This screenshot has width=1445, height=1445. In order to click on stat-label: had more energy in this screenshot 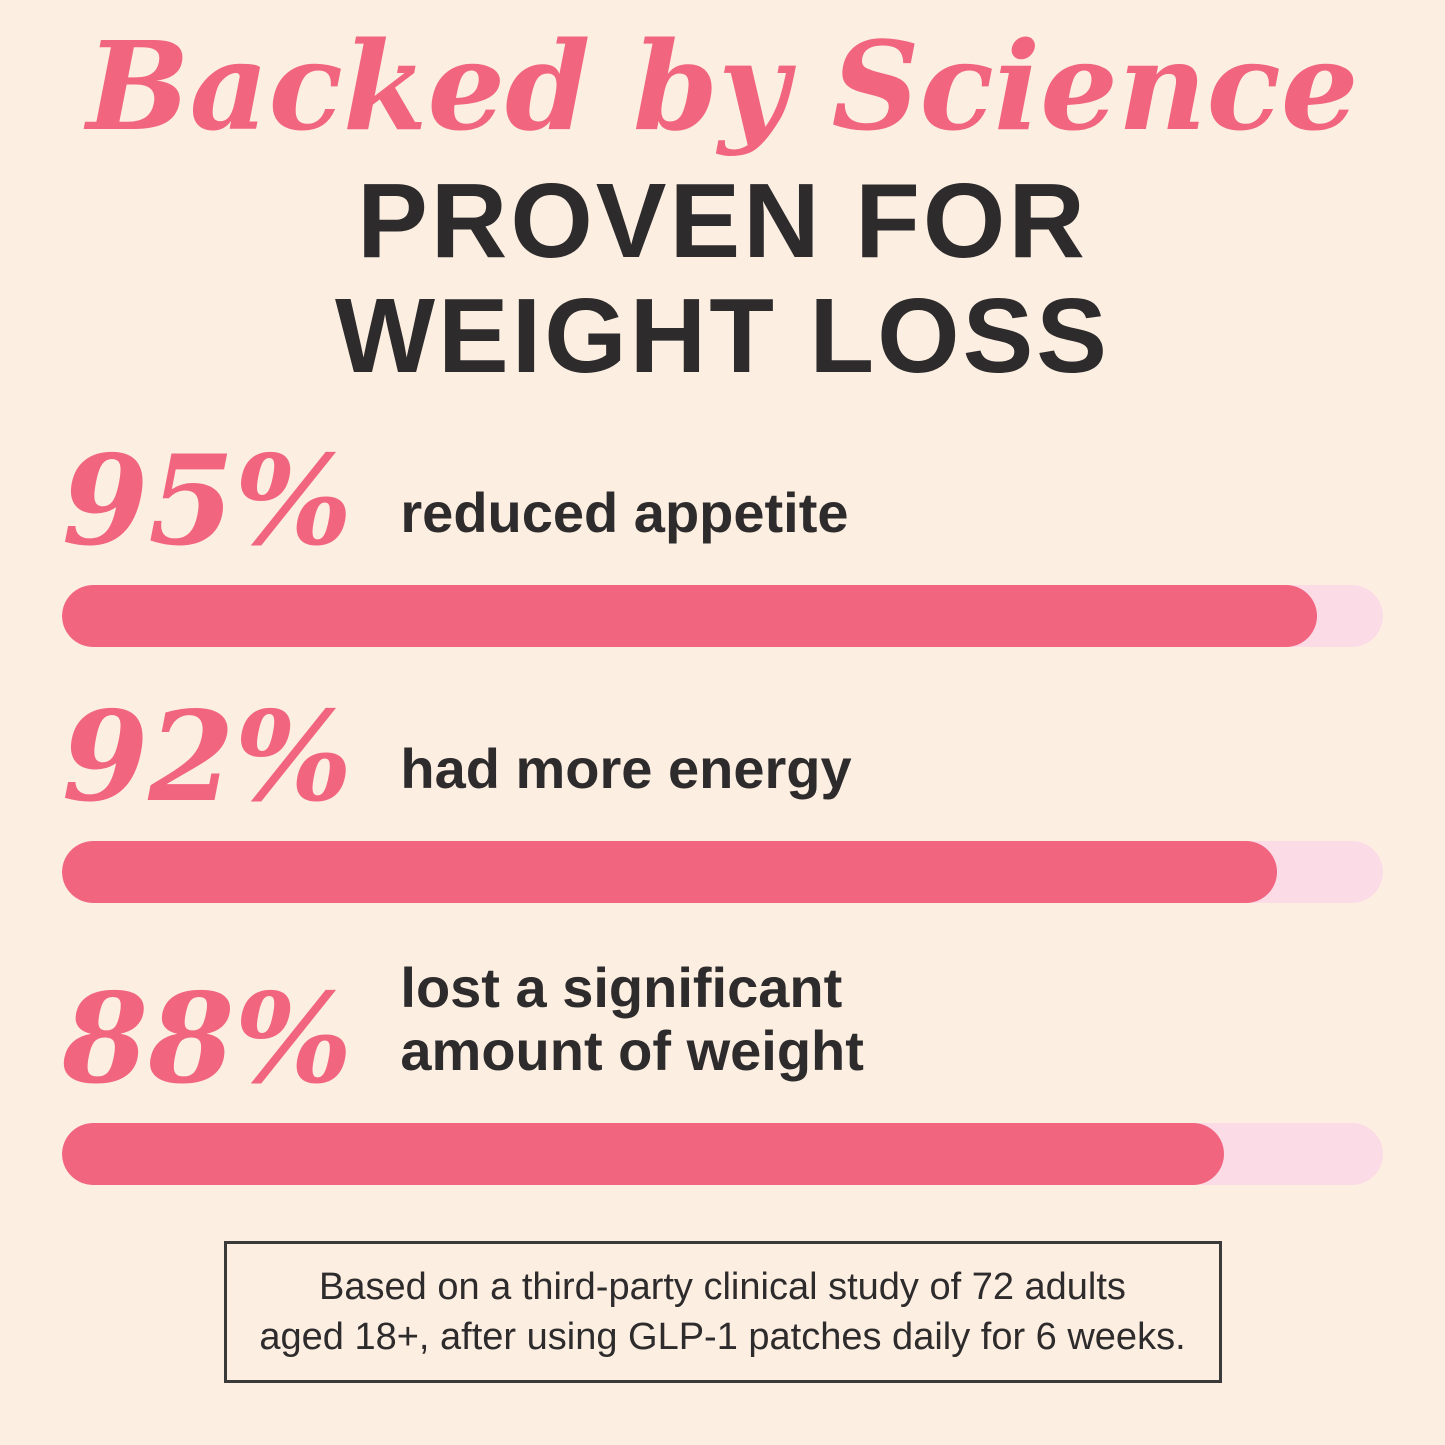, I will do `click(626, 769)`.